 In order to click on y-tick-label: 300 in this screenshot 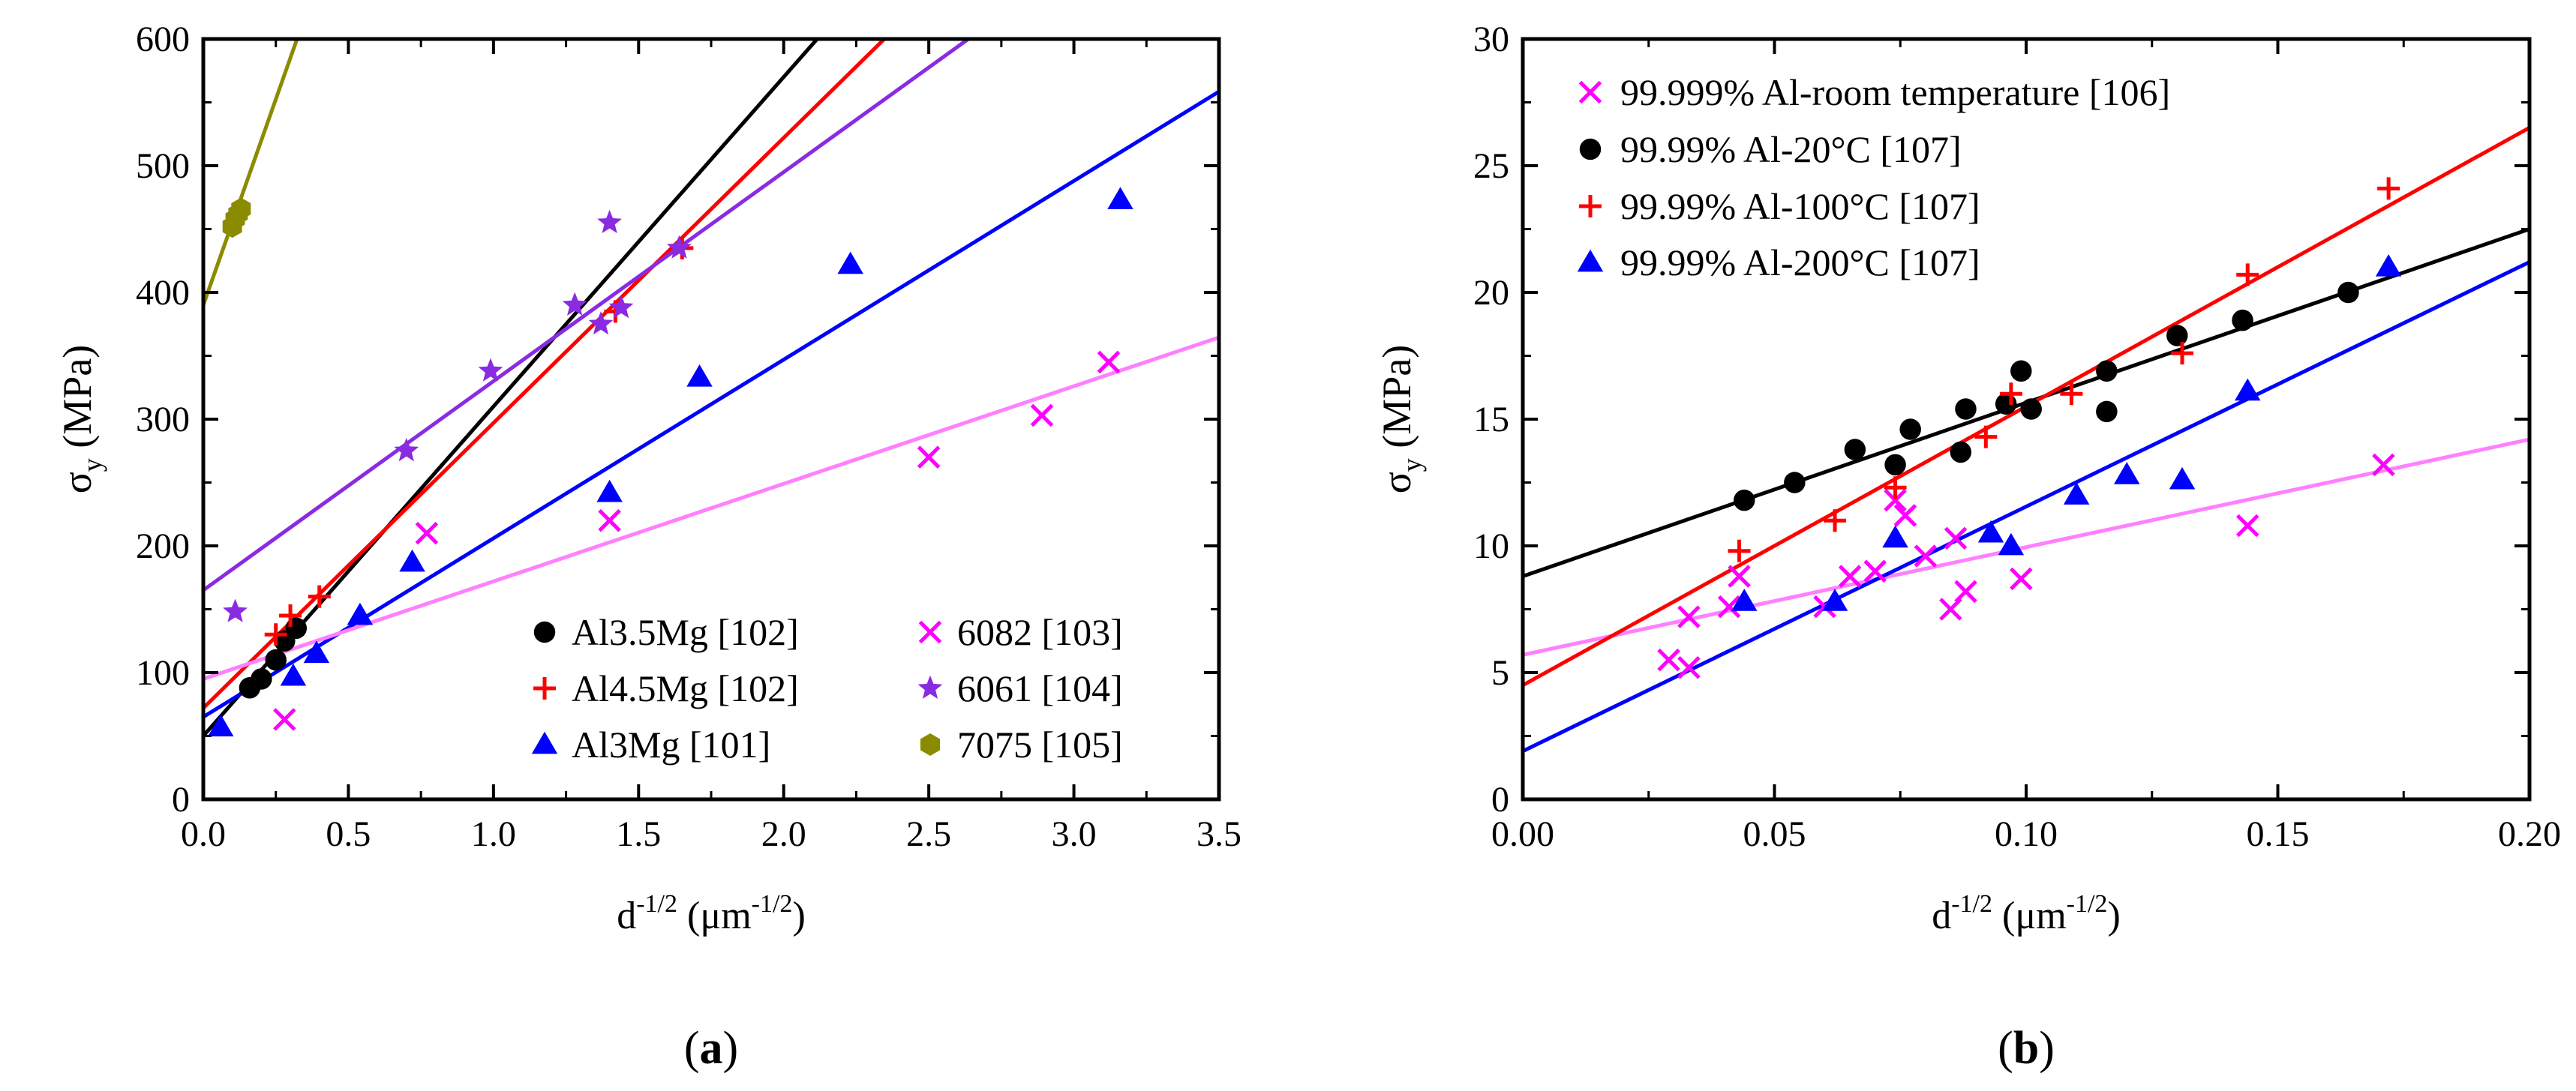, I will do `click(163, 419)`.